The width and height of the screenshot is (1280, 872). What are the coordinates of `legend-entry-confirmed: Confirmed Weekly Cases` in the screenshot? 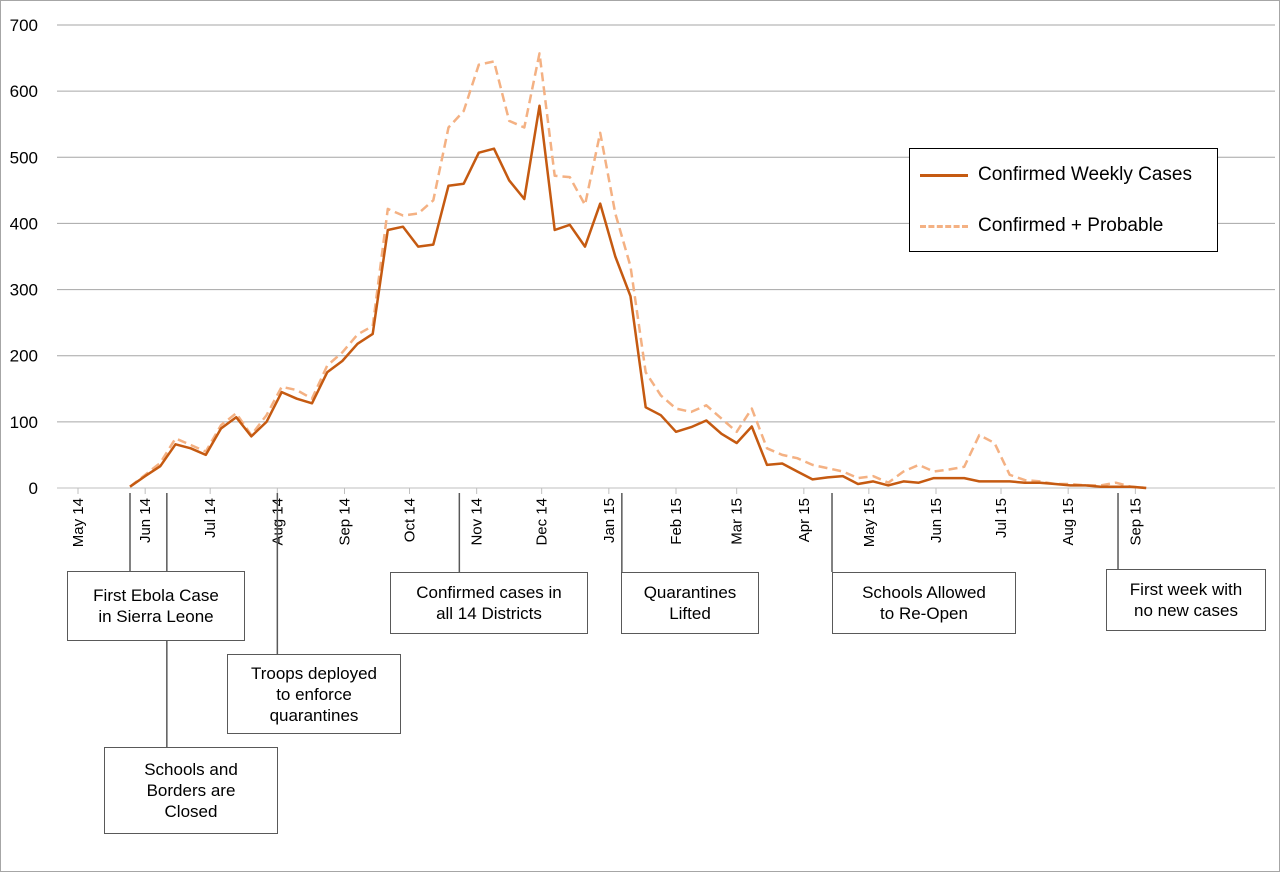 It's located at (1051, 175).